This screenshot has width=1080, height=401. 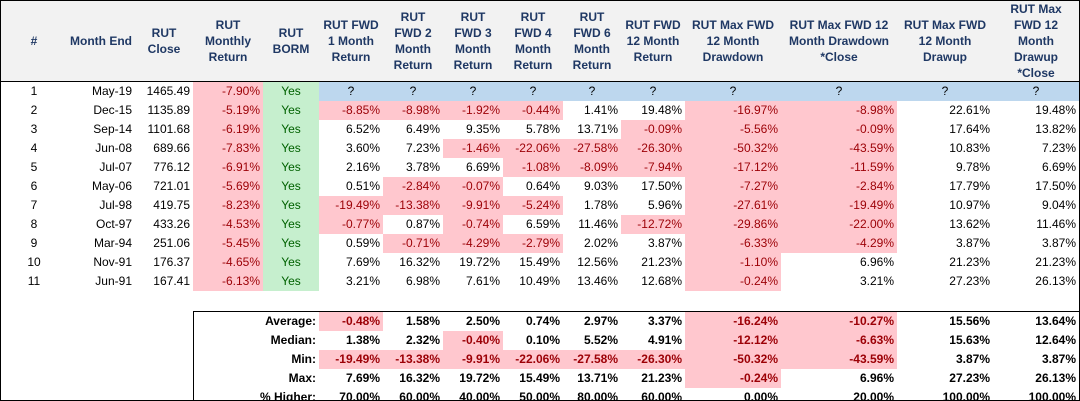 What do you see at coordinates (112, 129) in the screenshot?
I see `month-end-cell: Sep-14` at bounding box center [112, 129].